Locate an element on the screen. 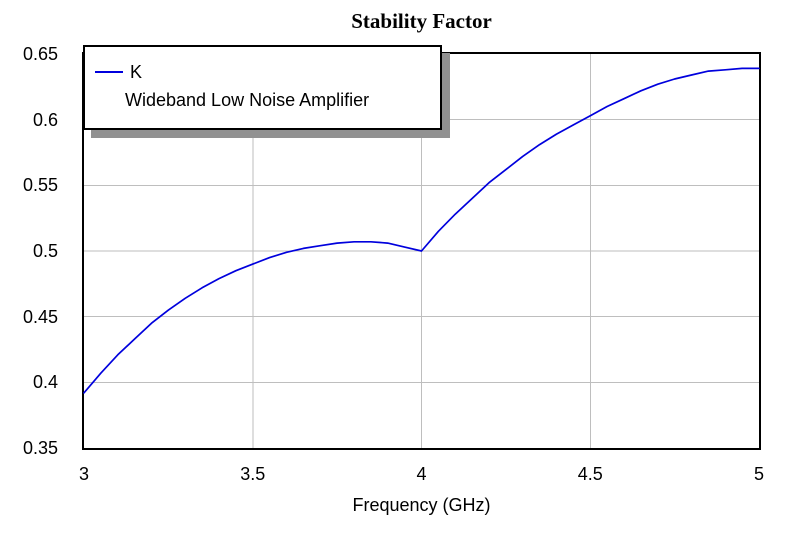  legend-series-label: K is located at coordinates (136, 72).